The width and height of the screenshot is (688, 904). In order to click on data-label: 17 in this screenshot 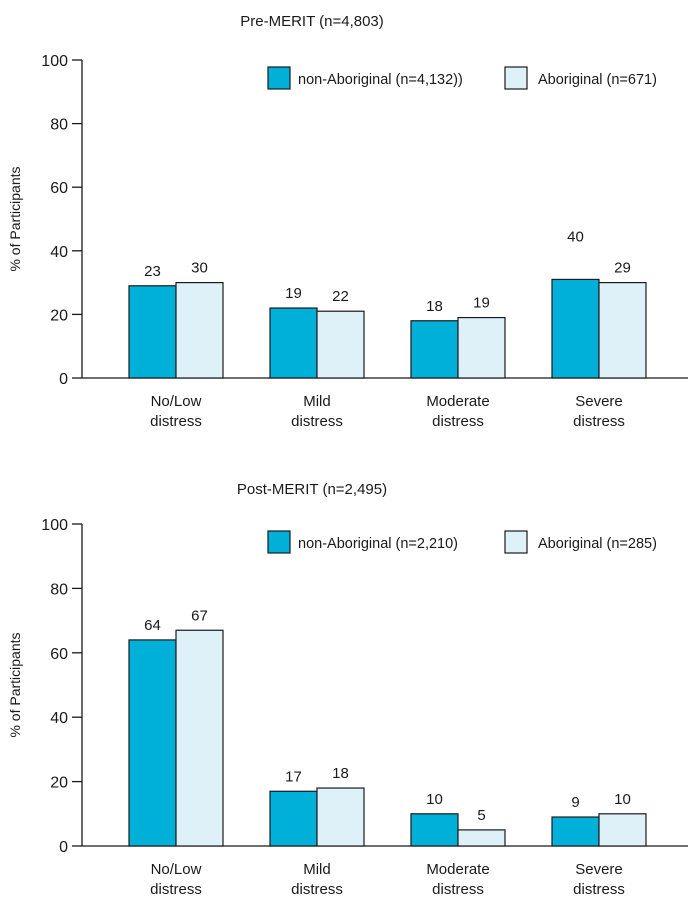, I will do `click(293, 776)`.